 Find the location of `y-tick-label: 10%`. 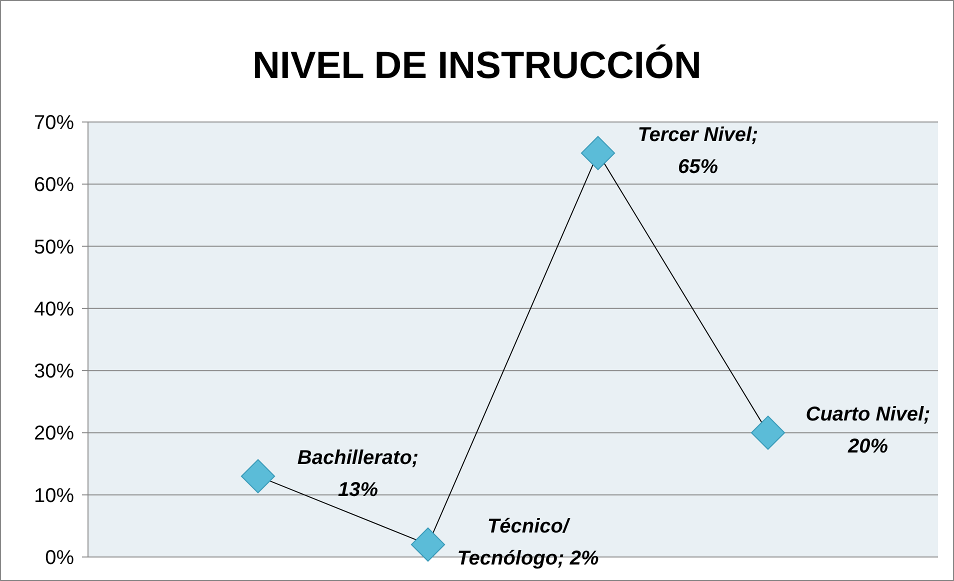

y-tick-label: 10% is located at coordinates (54, 495).